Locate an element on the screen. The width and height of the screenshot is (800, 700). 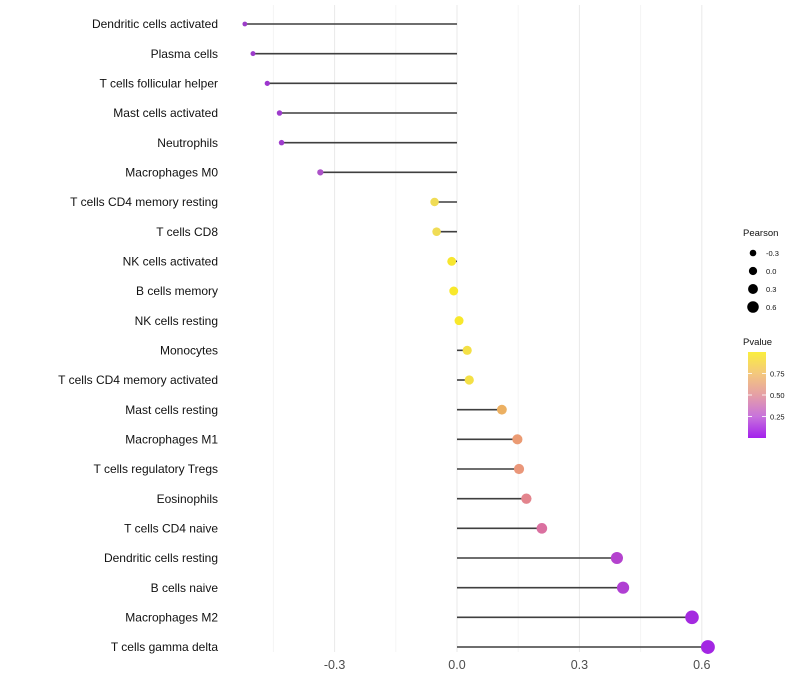
pearson-size-legend: Pearson -0.3 0.0 0.3 0.6 is located at coordinates (761, 270).